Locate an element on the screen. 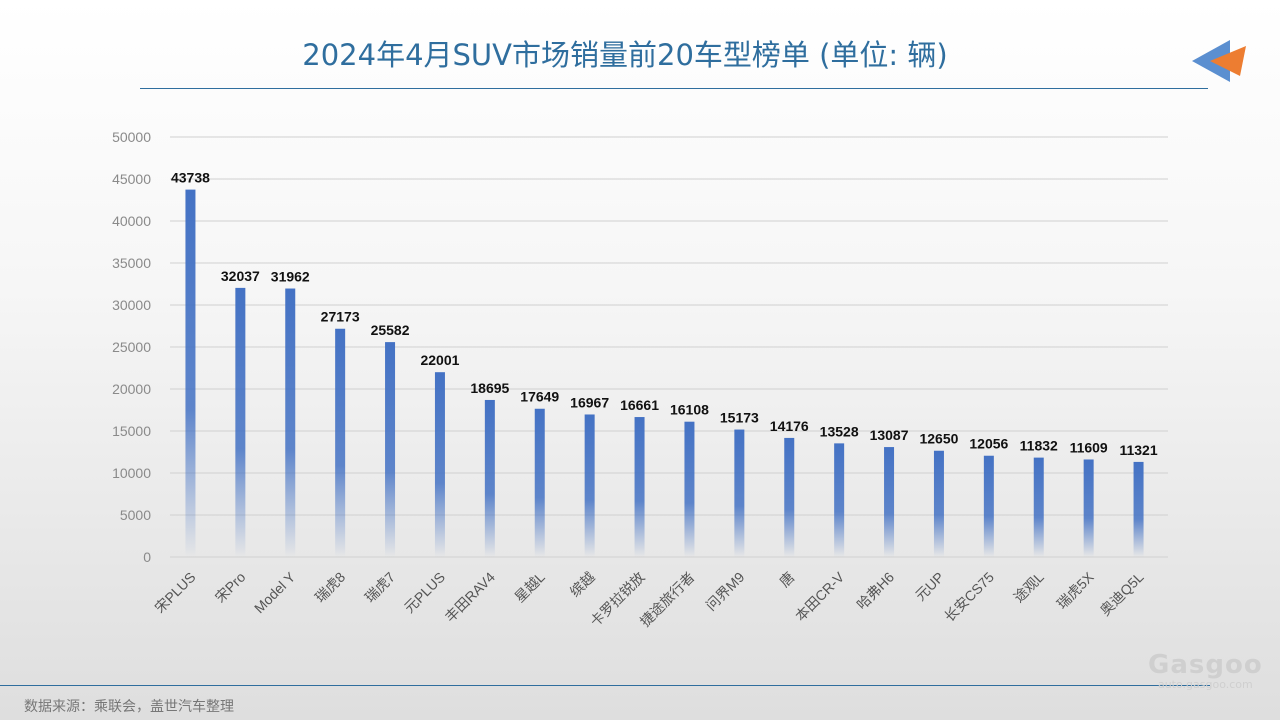 The width and height of the screenshot is (1280, 720). data-label: 13087 is located at coordinates (889, 435).